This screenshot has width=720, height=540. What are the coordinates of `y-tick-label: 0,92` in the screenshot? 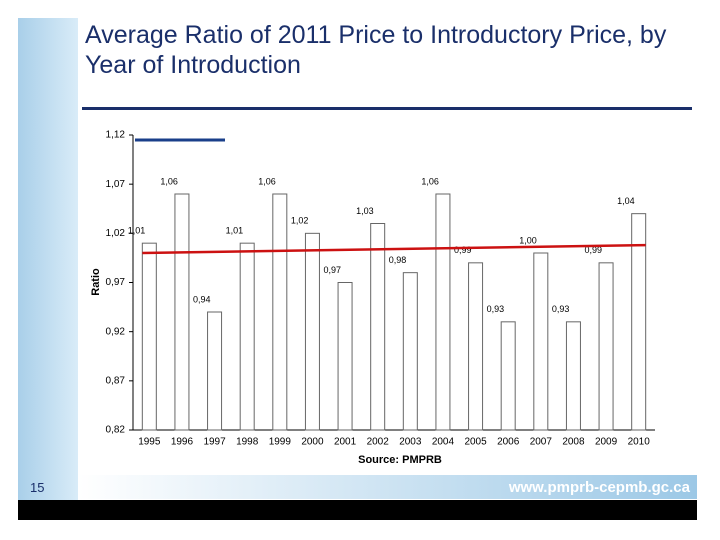 It's located at (116, 331).